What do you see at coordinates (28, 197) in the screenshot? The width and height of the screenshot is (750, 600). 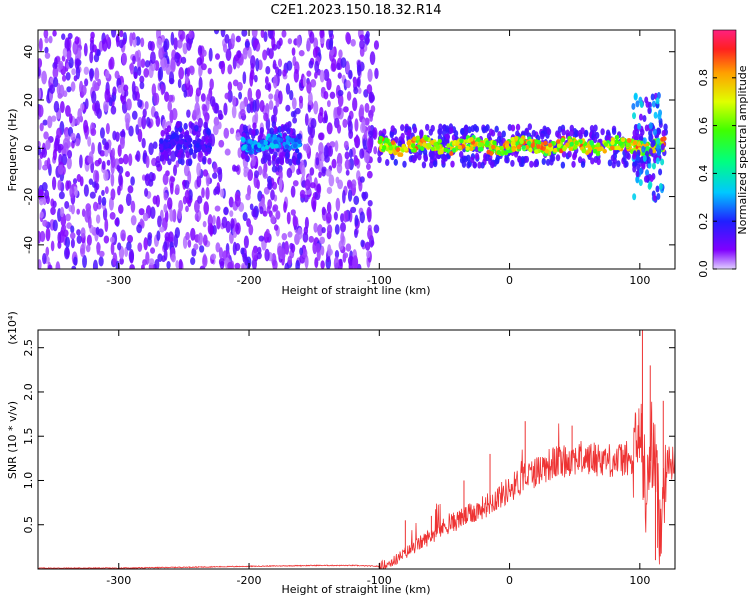 I see `spectrogram-ytick-label: -20` at bounding box center [28, 197].